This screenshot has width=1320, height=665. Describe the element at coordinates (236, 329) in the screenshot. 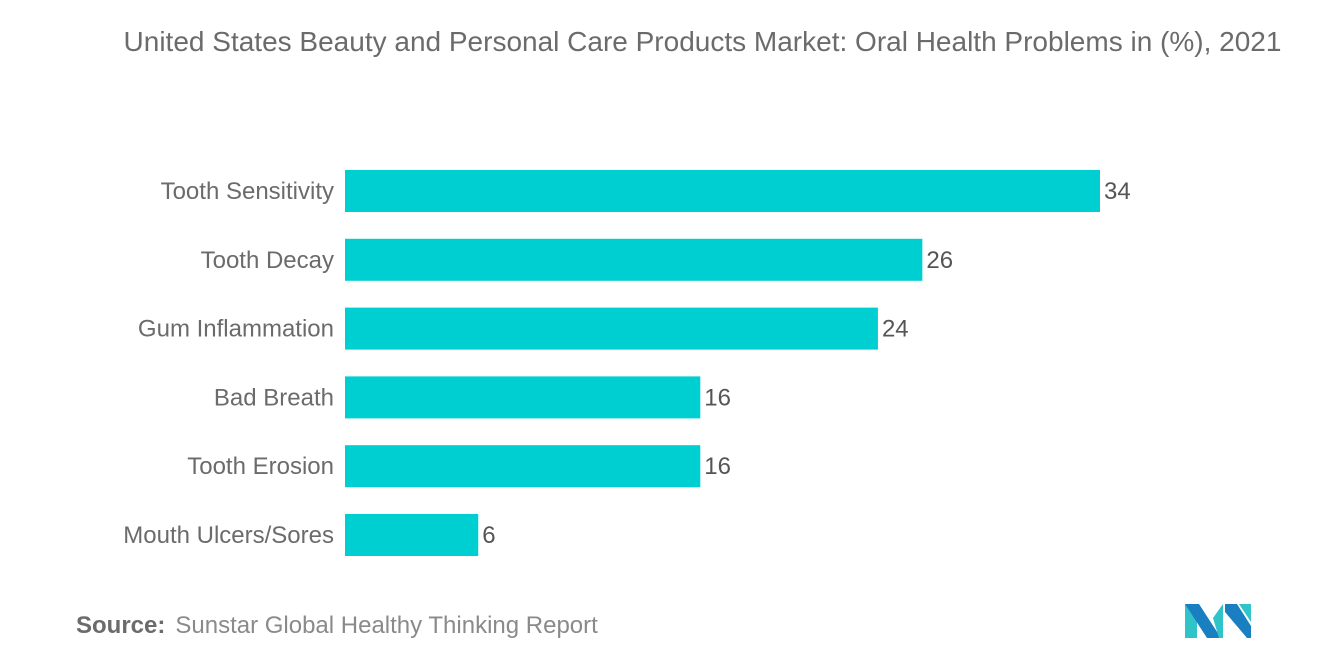

I see `category-label: Gum Inflammation` at that location.